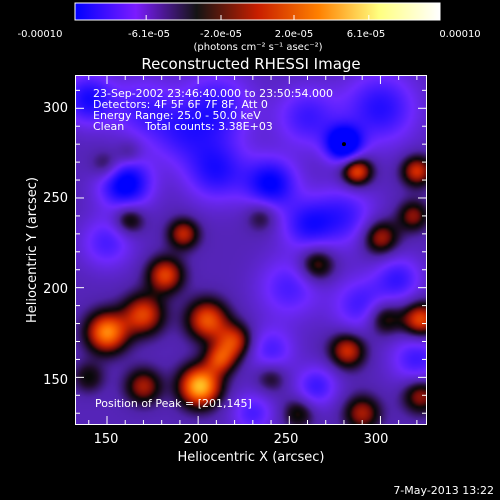 Image resolution: width=500 pixels, height=500 pixels. What do you see at coordinates (177, 115) in the screenshot?
I see `energy-range-label: Energy Range: 25.0 - 50.0 keV` at bounding box center [177, 115].